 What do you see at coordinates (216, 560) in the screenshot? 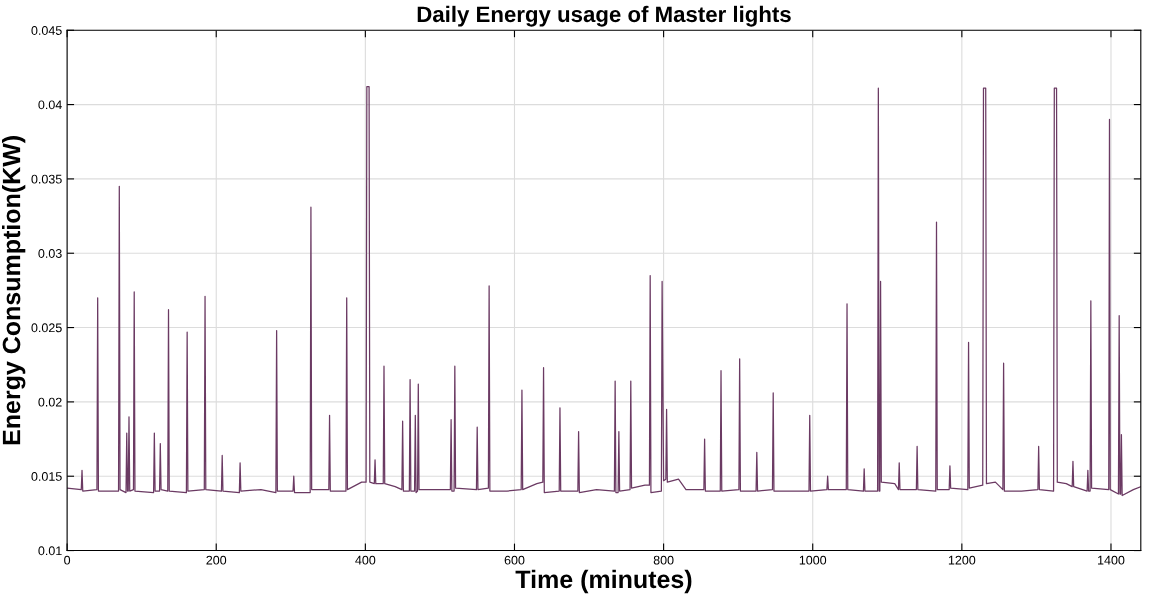
I see `x-tick-label: 200` at bounding box center [216, 560].